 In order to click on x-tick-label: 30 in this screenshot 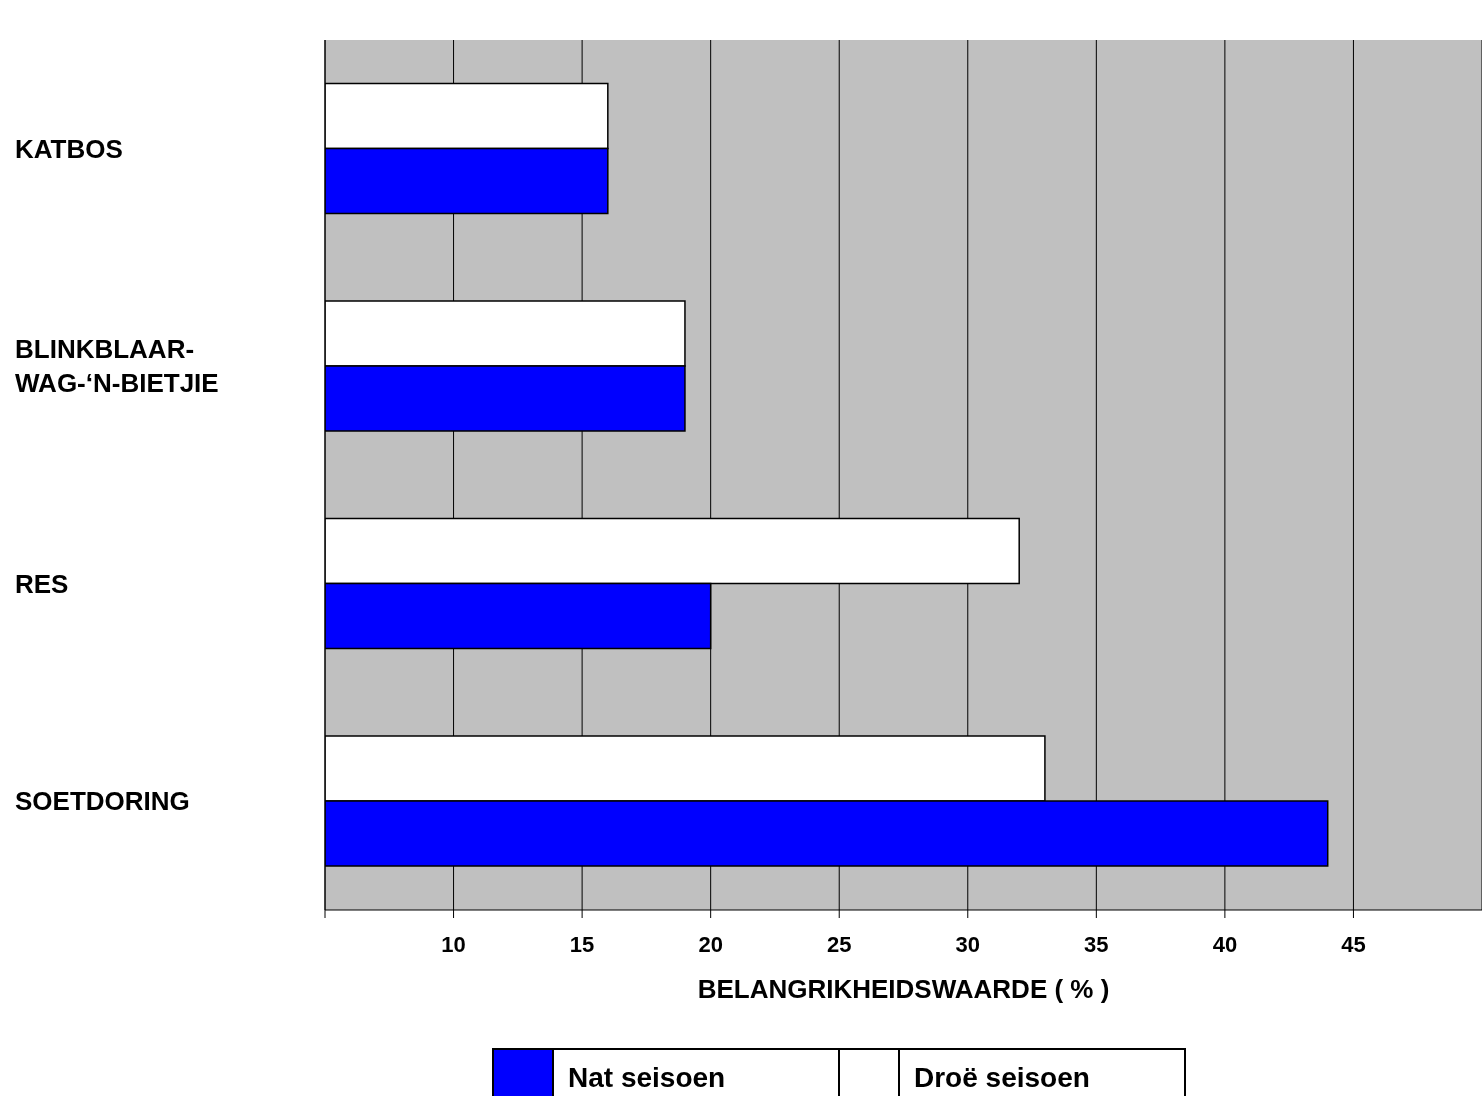, I will do `click(968, 944)`.